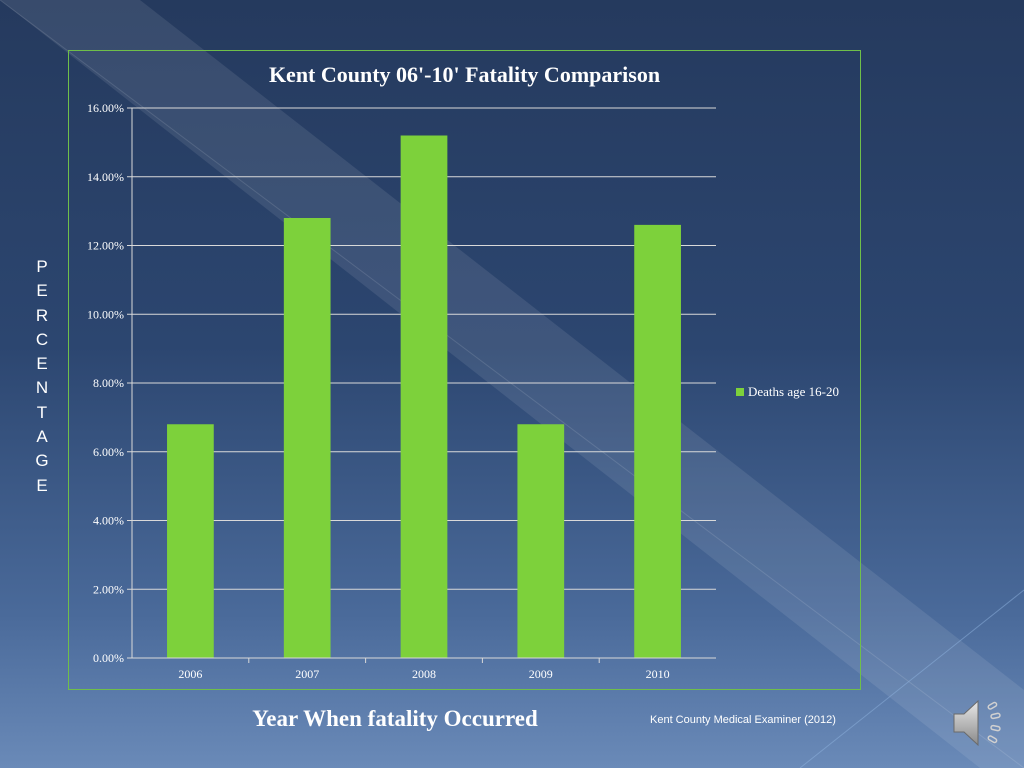 The width and height of the screenshot is (1024, 768). I want to click on x-tick-label: 2008, so click(424, 674).